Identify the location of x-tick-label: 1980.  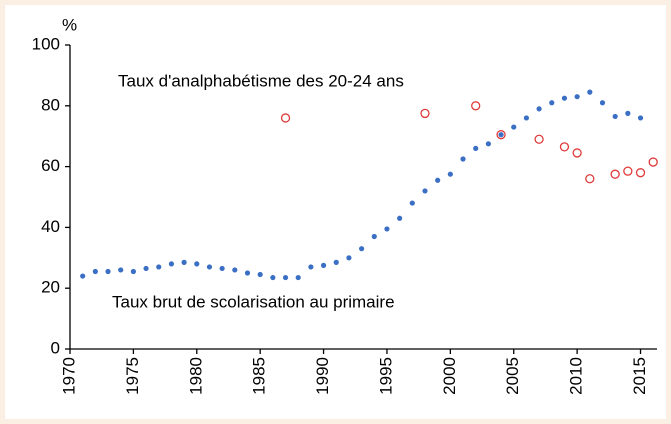
(195, 376).